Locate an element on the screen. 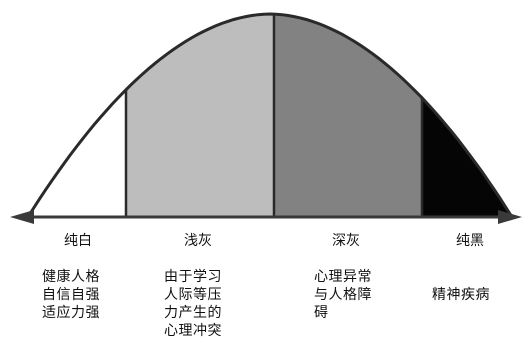  description-line: 与人格障 is located at coordinates (343, 295).